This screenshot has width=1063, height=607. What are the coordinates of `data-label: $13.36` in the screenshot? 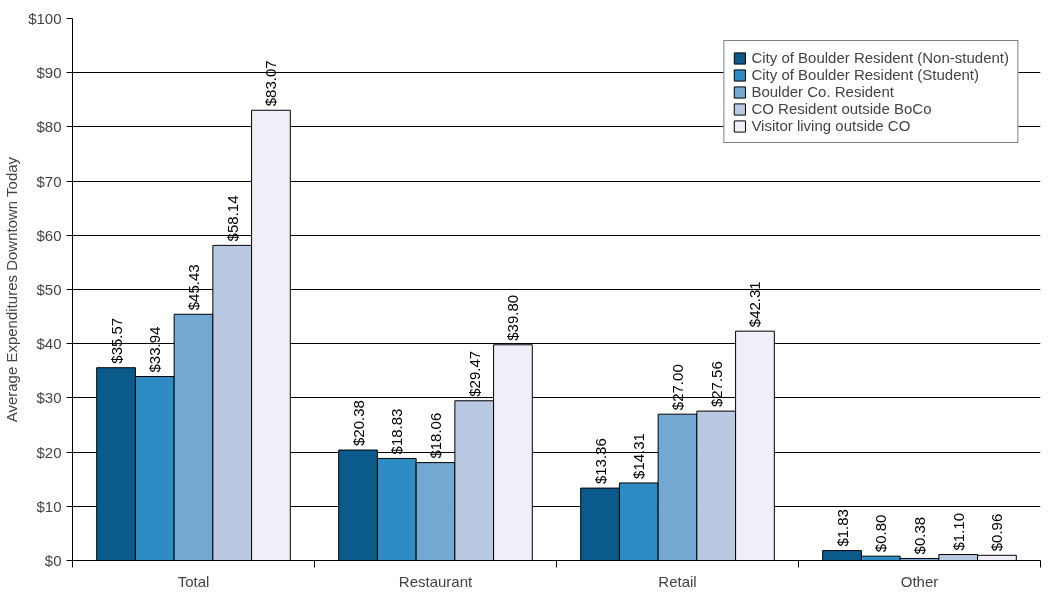 It's located at (600, 461).